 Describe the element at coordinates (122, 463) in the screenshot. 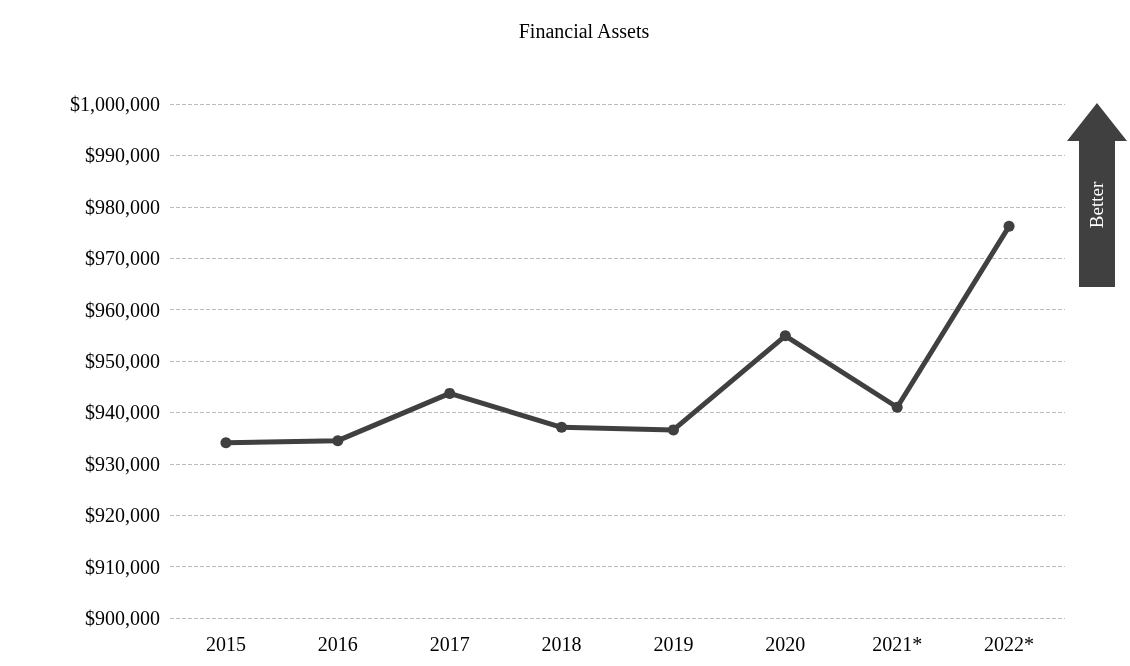

I see `y-tick-label: $930,000` at that location.